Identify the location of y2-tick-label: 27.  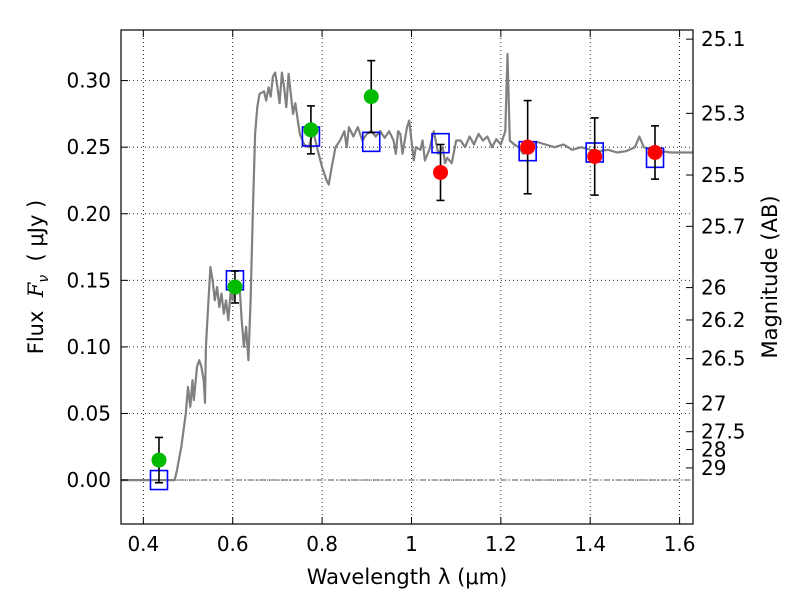
(713, 403).